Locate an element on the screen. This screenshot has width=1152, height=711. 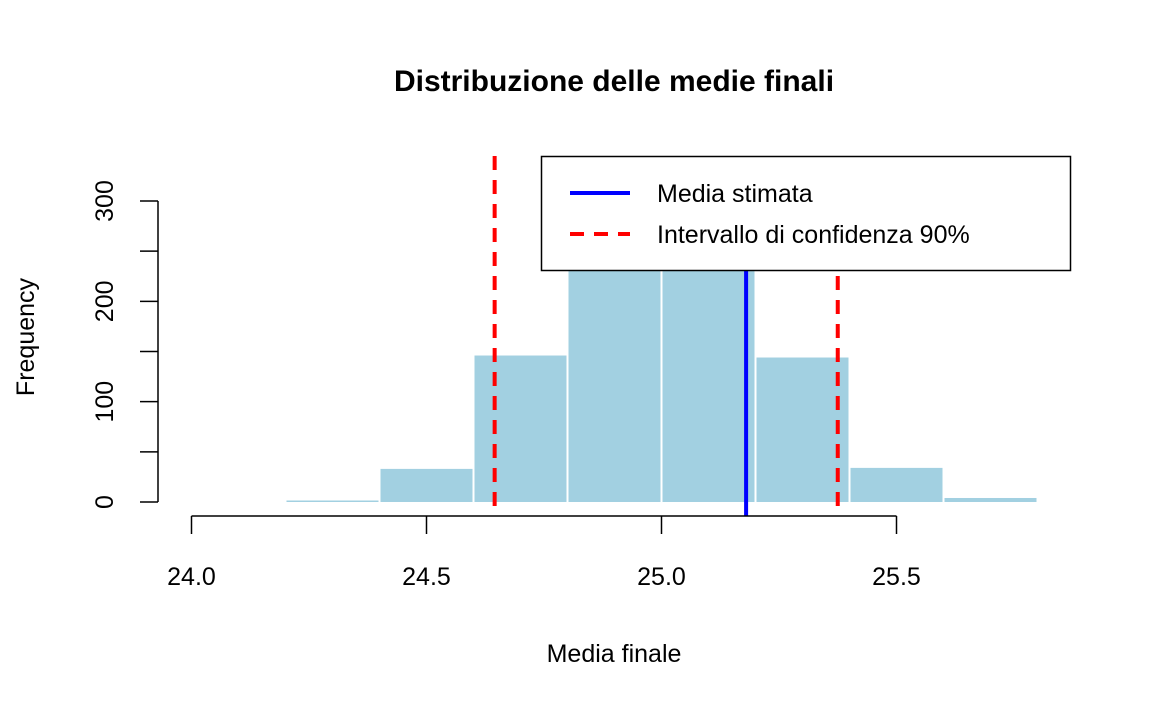
y-tick-label: 300 is located at coordinates (105, 201).